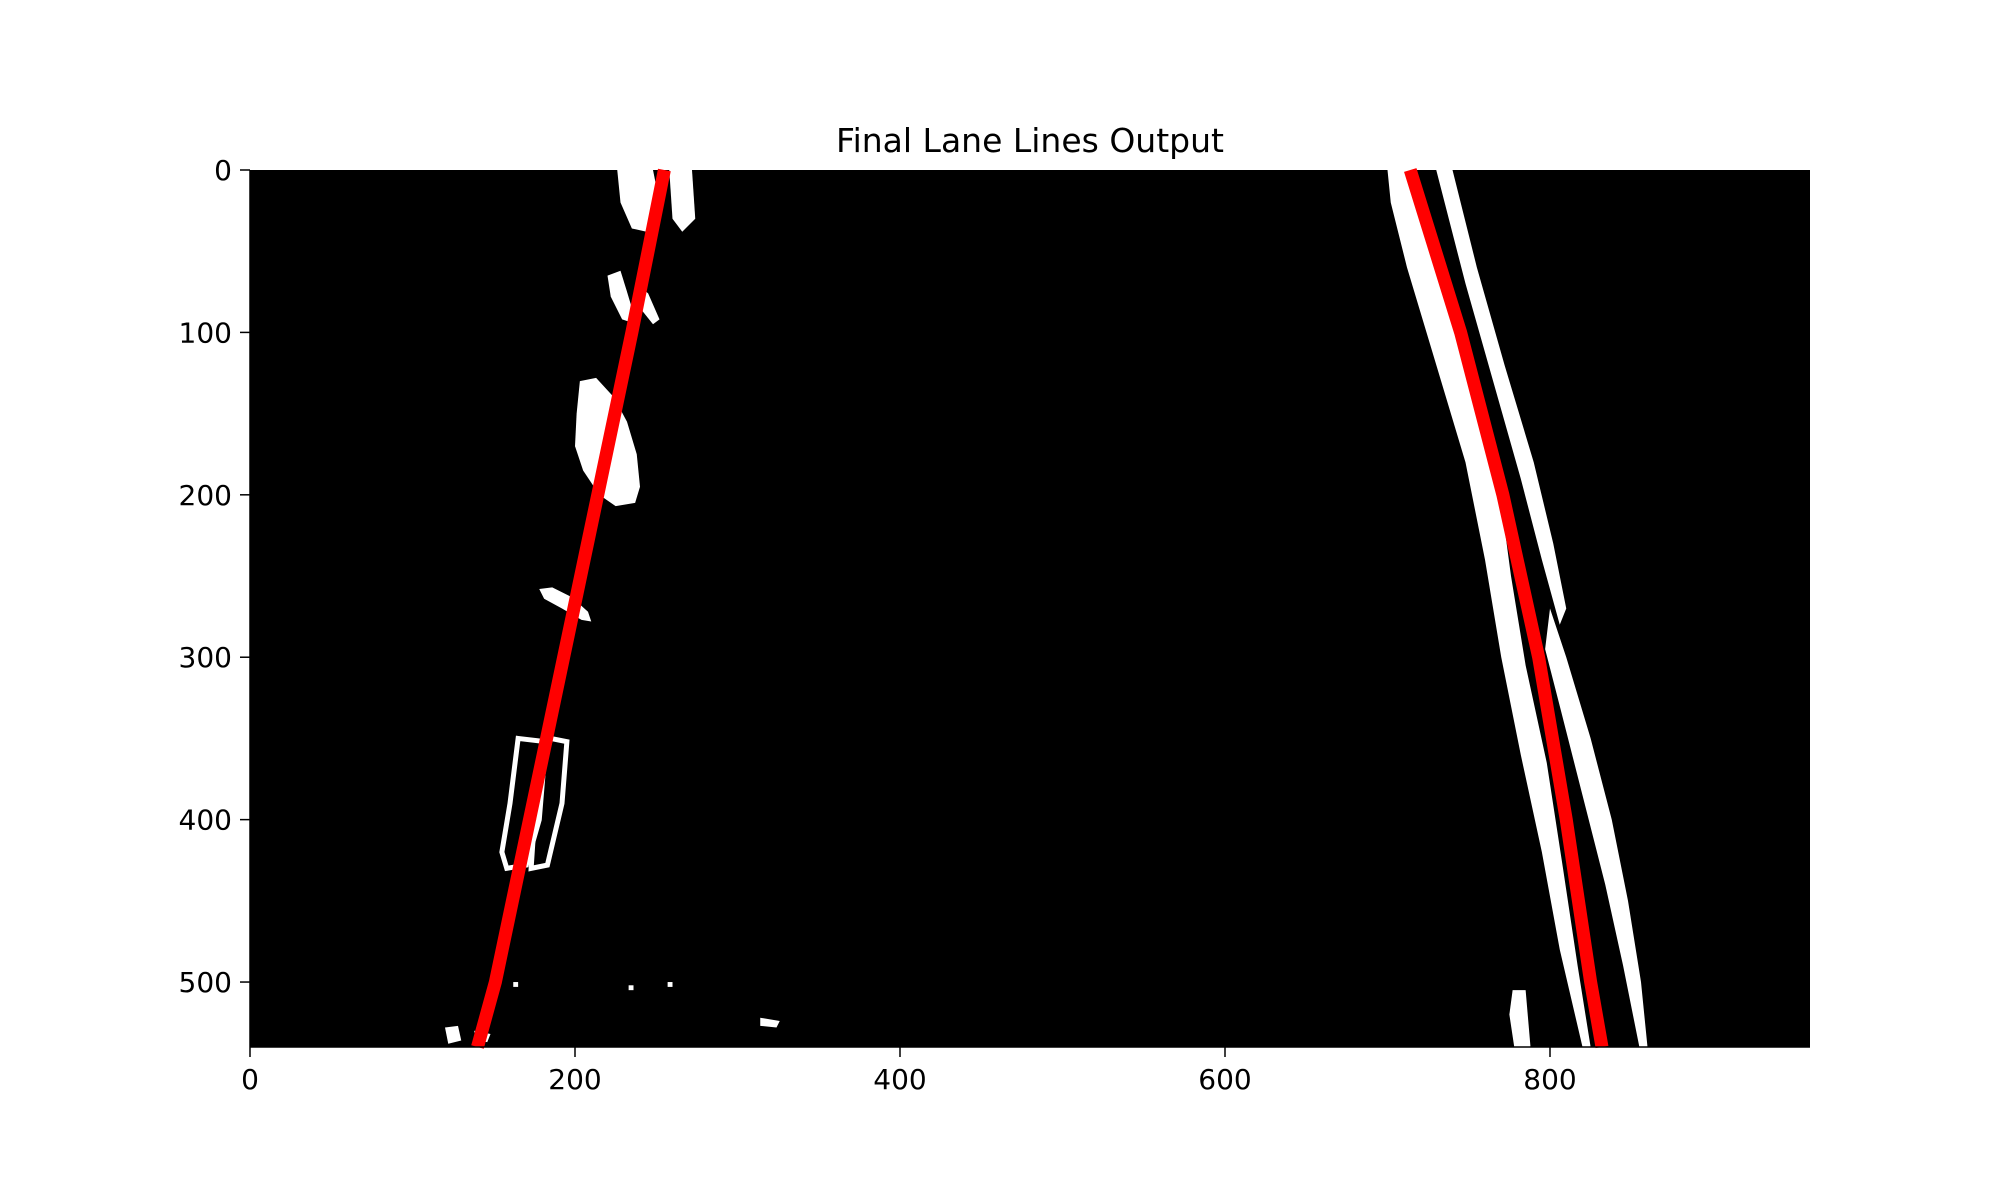 Image resolution: width=2000 pixels, height=1200 pixels. Describe the element at coordinates (205, 820) in the screenshot. I see `y-tick-label: 400` at that location.